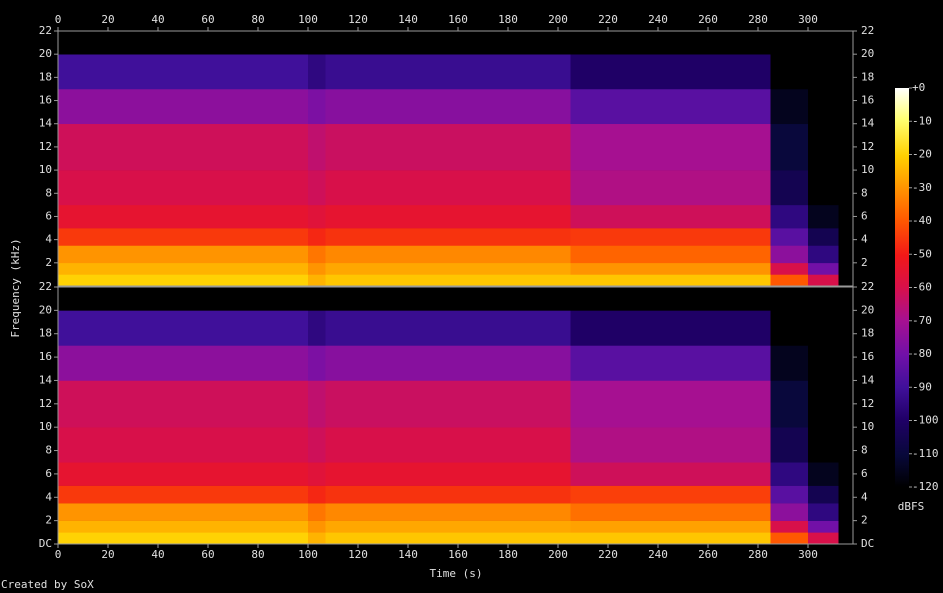 The image size is (943, 593). Describe the element at coordinates (48, 192) in the screenshot. I see `y-tick-label: 8` at that location.